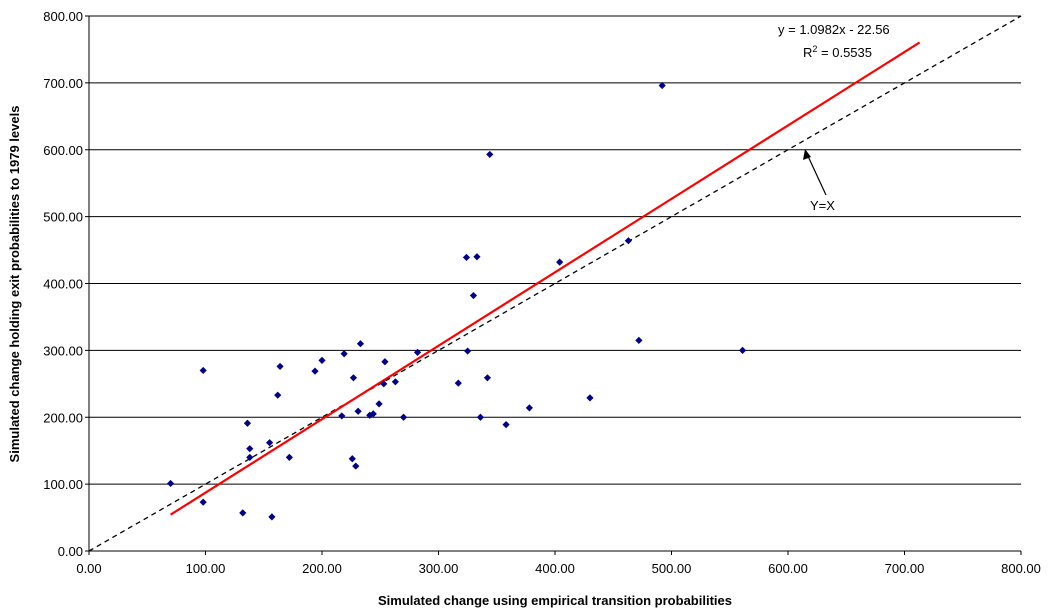 The height and width of the screenshot is (613, 1049). I want to click on r-squared-superscript: 2, so click(814, 49).